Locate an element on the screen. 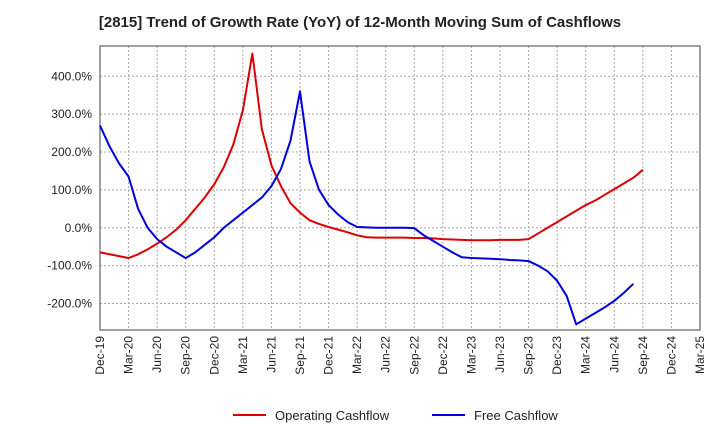 This screenshot has height=440, width=720. x-tick-label: Jun-23 is located at coordinates (500, 354).